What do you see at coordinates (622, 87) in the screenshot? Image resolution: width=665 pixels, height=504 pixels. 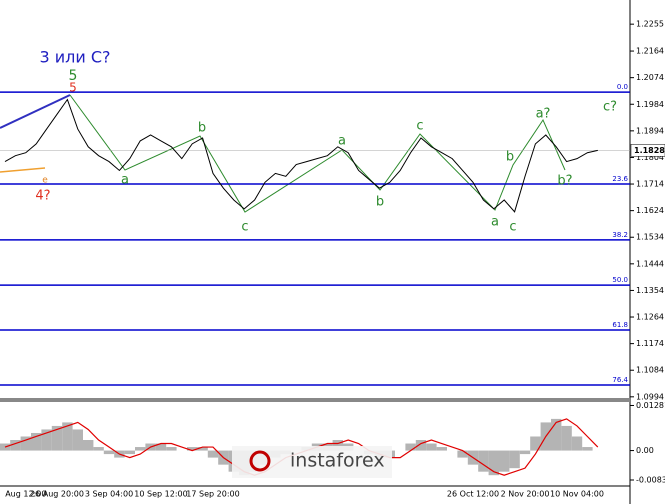 I see `fib-level-label: 0.0` at bounding box center [622, 87].